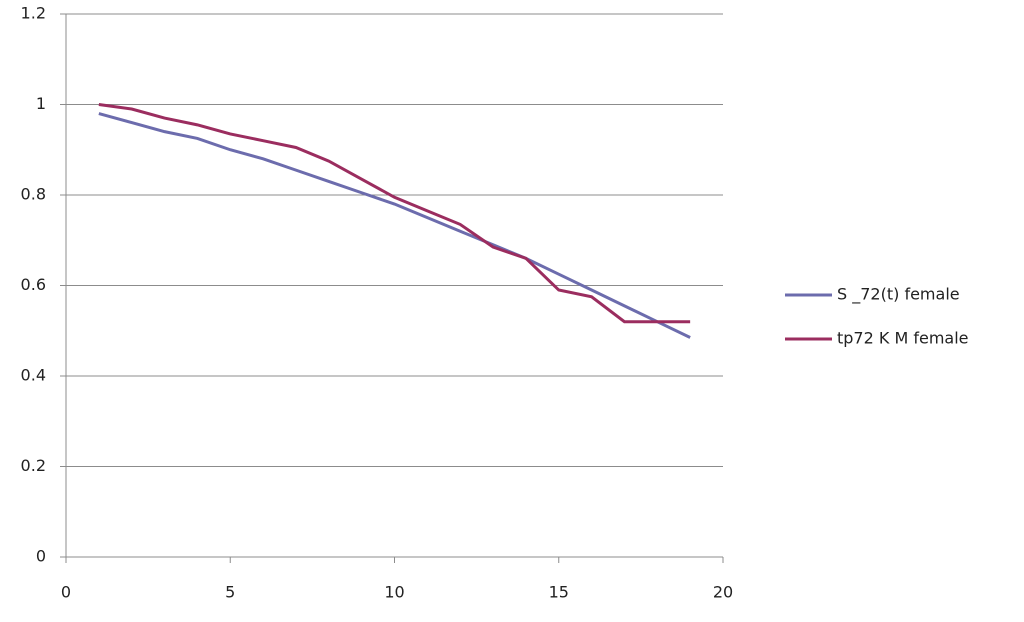  What do you see at coordinates (33, 13) in the screenshot?
I see `y-tick-label: 1.2` at bounding box center [33, 13].